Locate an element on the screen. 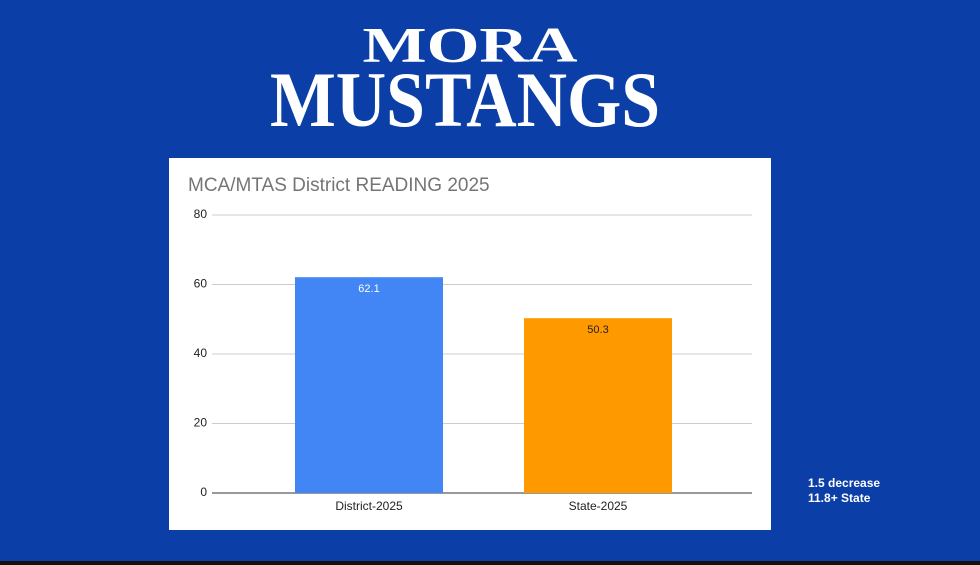 The height and width of the screenshot is (565, 980). logo-line1: MORA is located at coordinates (470, 44).